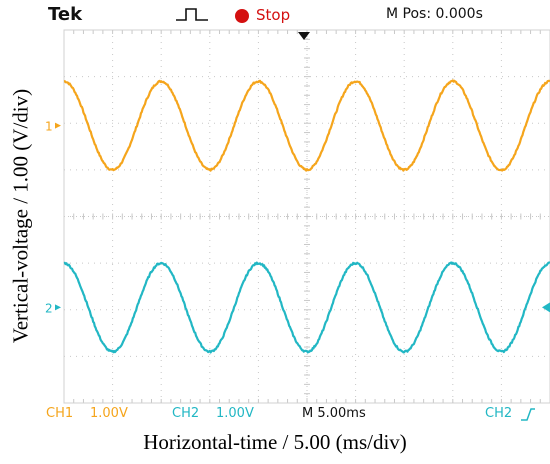 This screenshot has height=464, width=550. What do you see at coordinates (528, 414) in the screenshot?
I see `rising-edge-icon` at bounding box center [528, 414].